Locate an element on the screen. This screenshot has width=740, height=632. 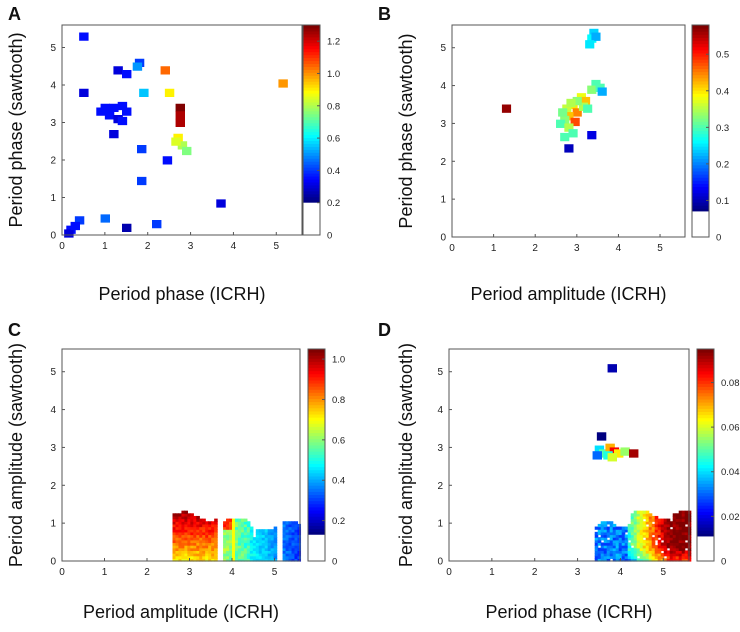
x-tick-label: 5 is located at coordinates (275, 572).